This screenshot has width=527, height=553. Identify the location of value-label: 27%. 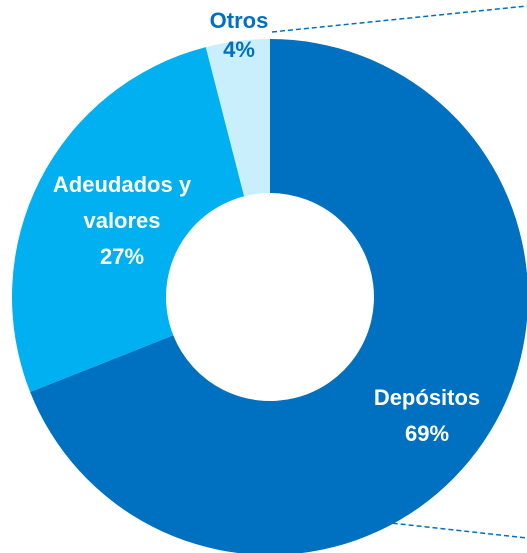
(122, 256).